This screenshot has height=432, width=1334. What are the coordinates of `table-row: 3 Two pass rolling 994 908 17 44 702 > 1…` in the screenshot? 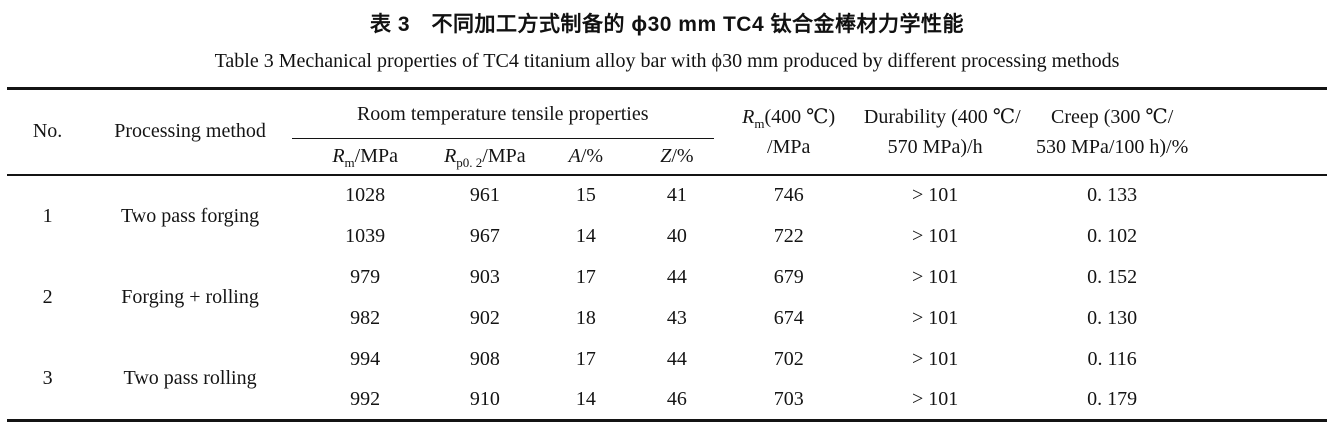 It's located at (667, 364).